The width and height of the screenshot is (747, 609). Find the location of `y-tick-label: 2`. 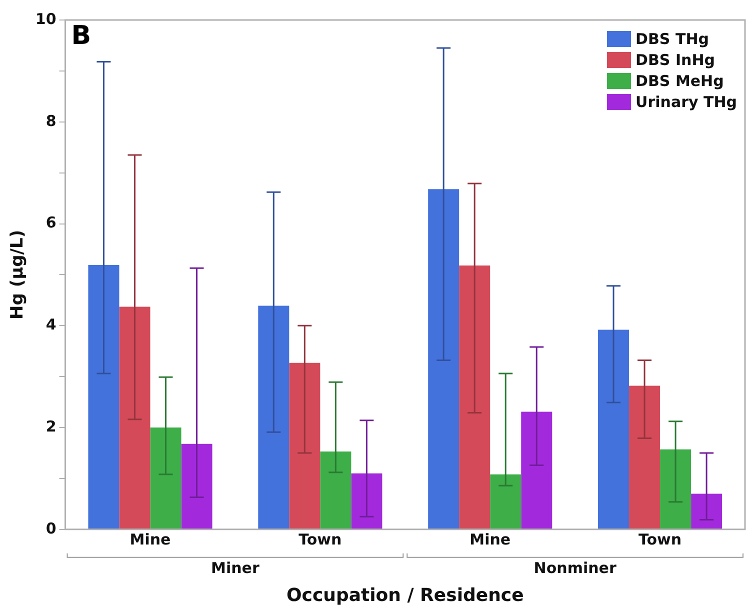

y-tick-label: 2 is located at coordinates (51, 426).